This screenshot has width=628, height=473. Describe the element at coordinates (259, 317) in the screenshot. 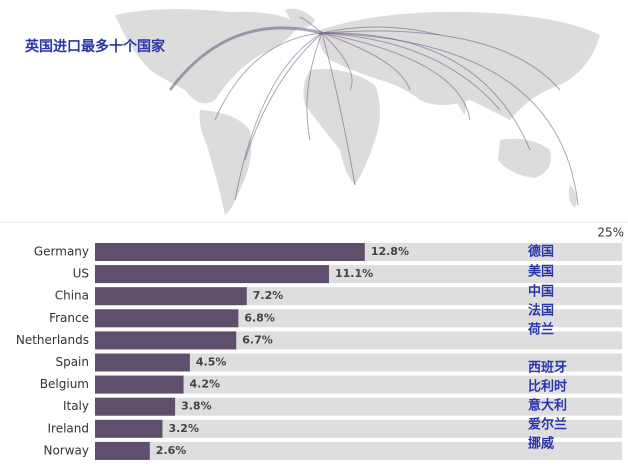

I see `value-label: 6.8%` at that location.